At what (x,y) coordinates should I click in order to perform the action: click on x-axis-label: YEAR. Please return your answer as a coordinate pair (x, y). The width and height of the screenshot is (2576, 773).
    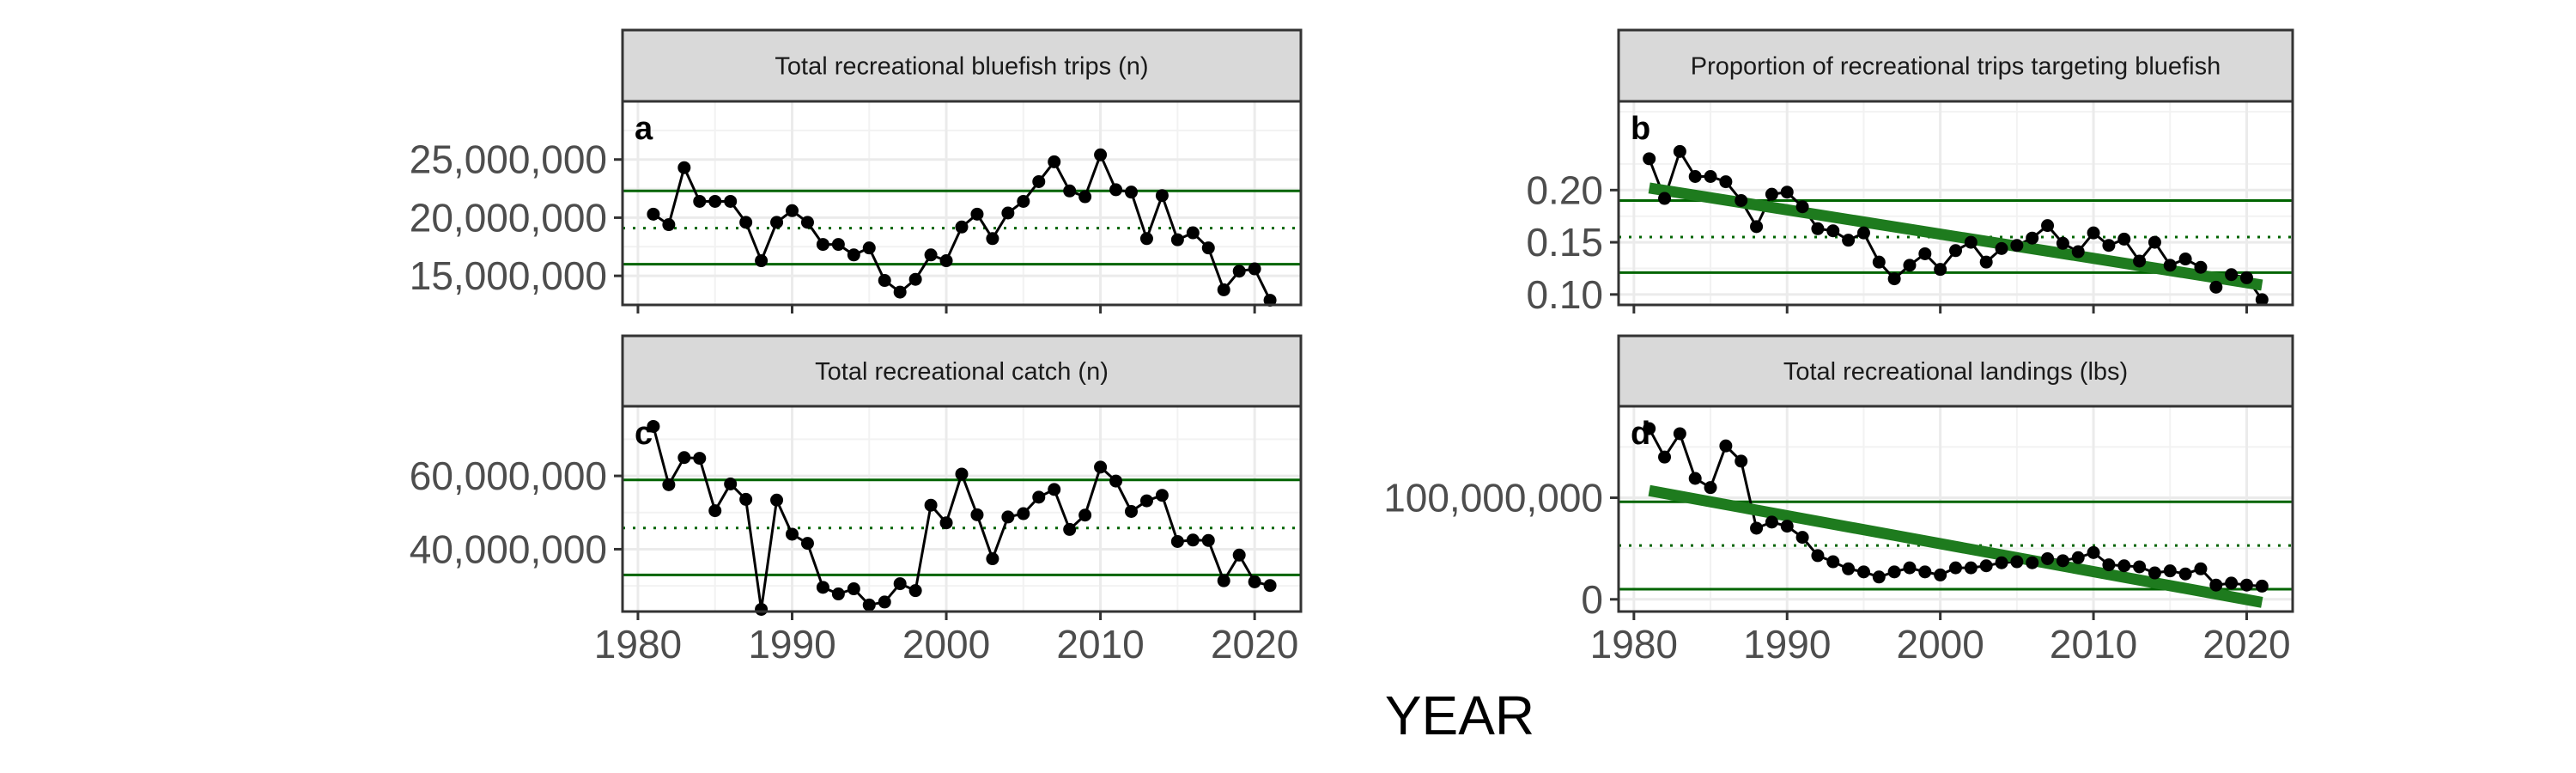
    Looking at the image, I should click on (1459, 715).